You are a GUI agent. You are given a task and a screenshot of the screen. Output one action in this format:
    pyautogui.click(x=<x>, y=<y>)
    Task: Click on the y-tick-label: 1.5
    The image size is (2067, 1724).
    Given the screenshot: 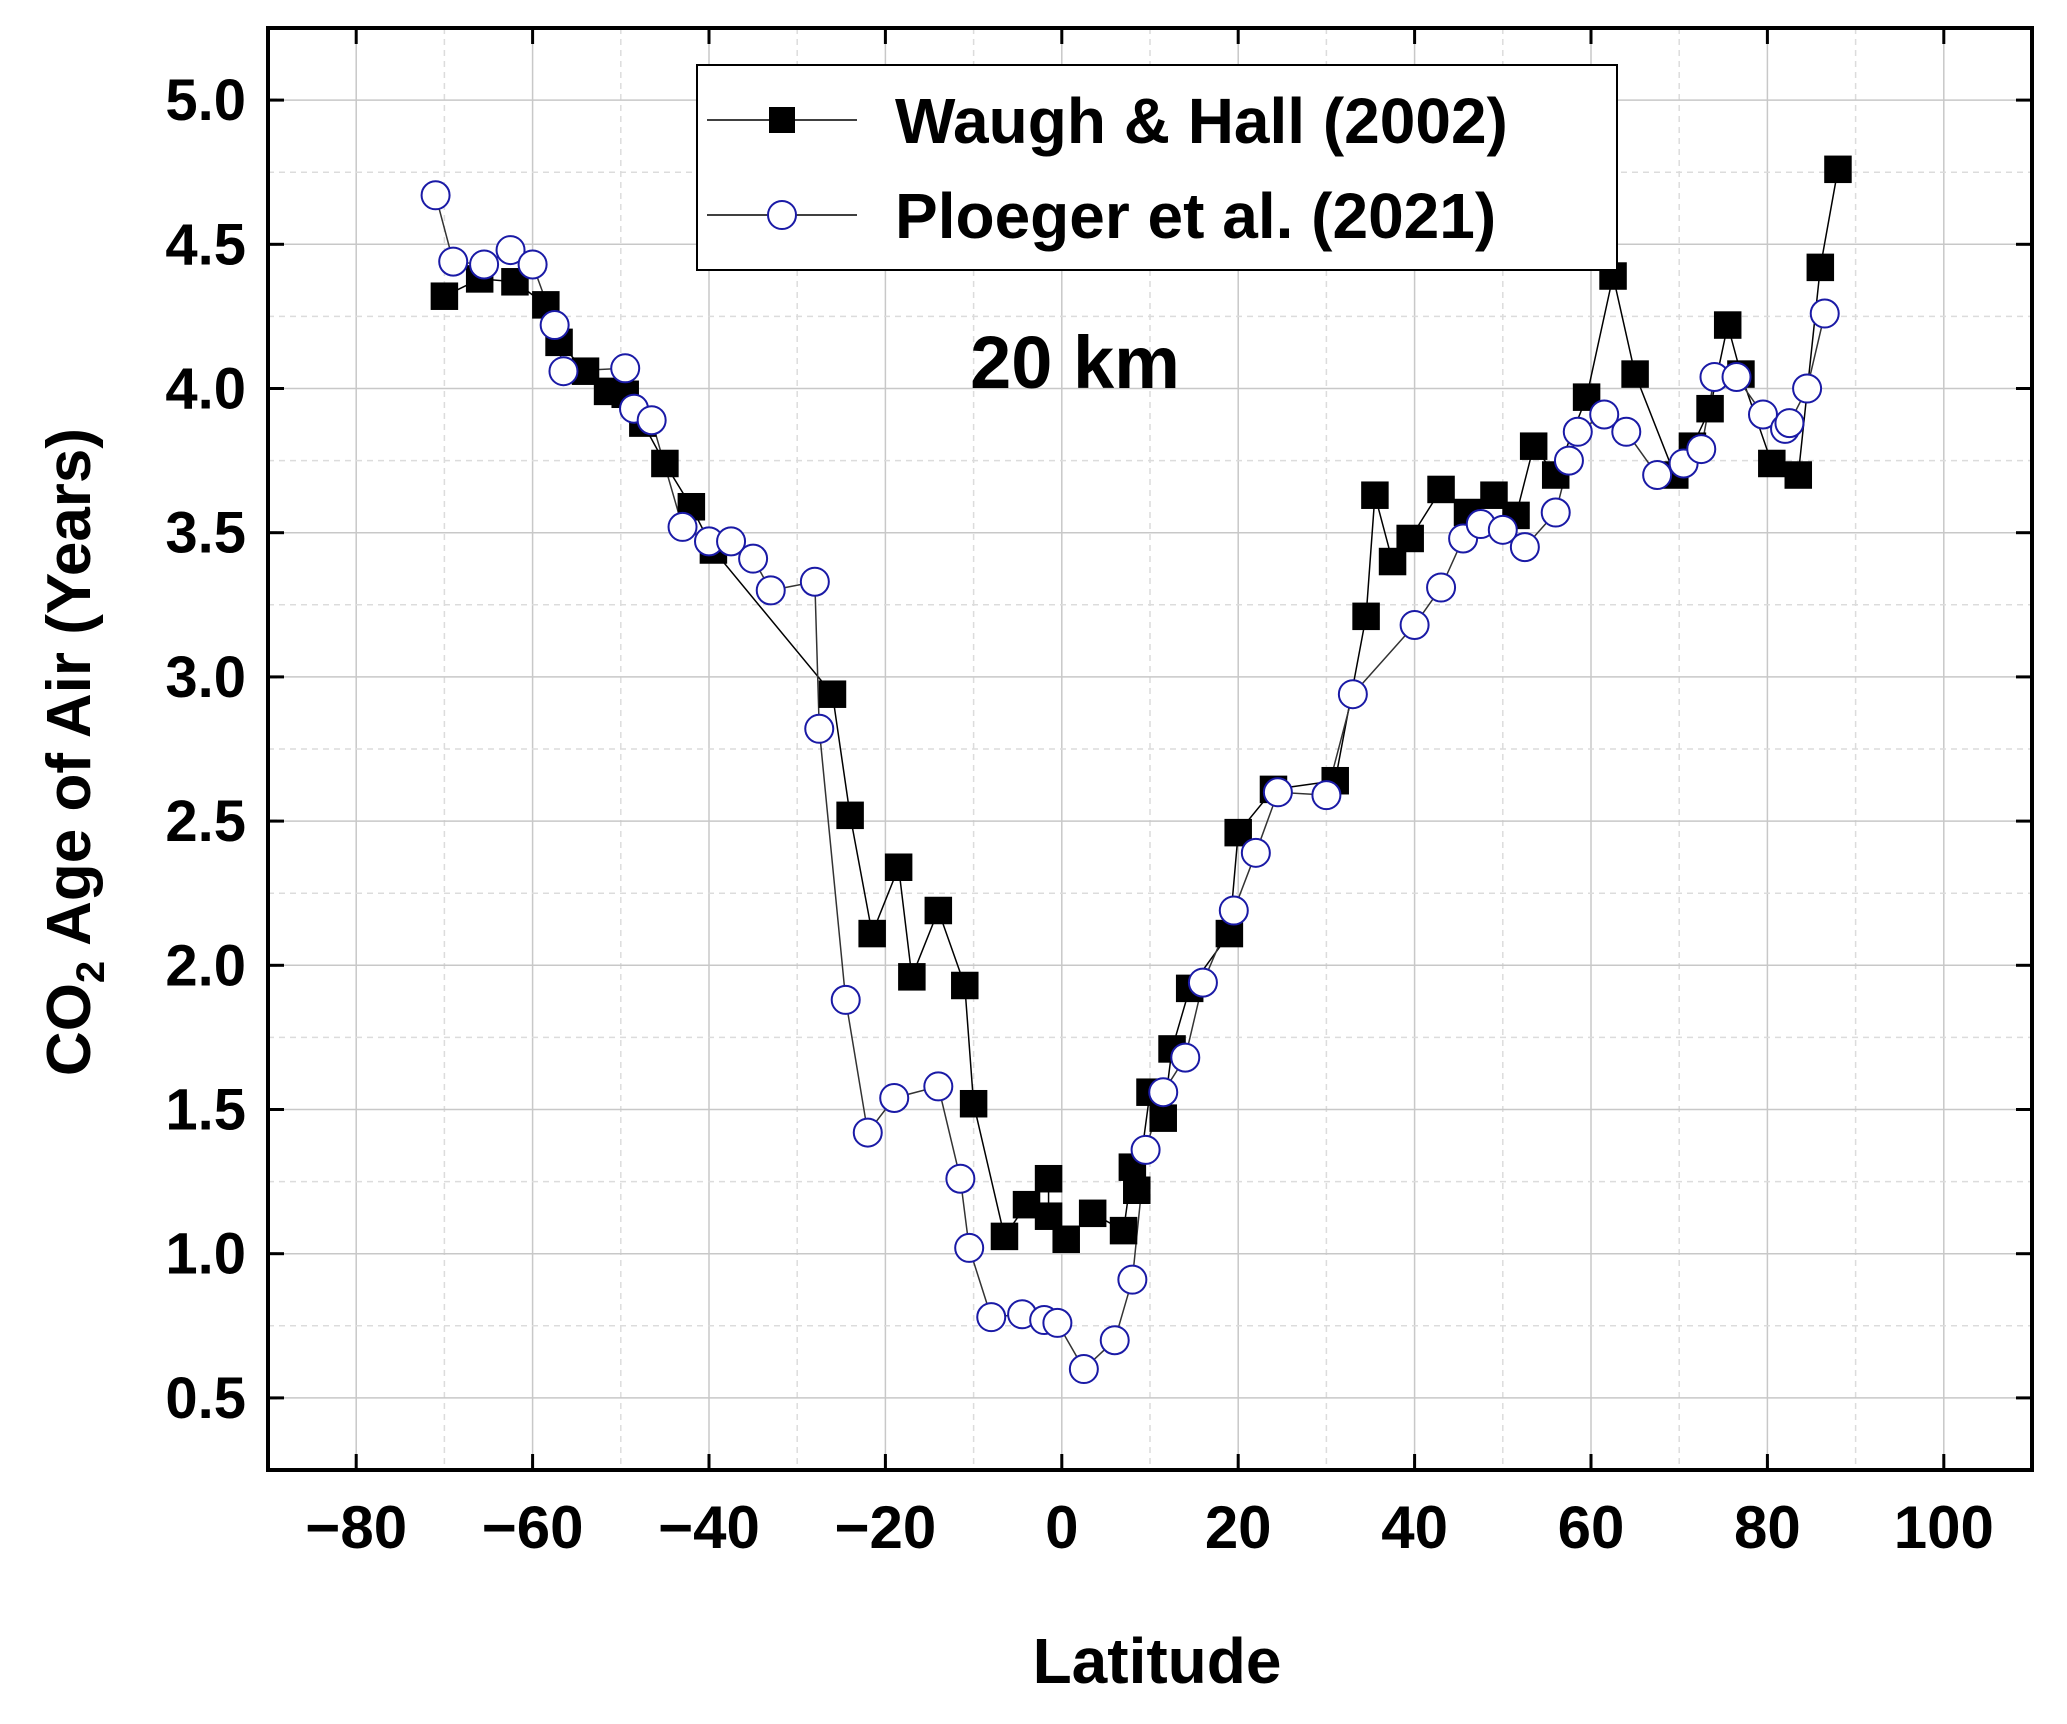 What is the action you would take?
    pyautogui.click(x=205, y=1110)
    